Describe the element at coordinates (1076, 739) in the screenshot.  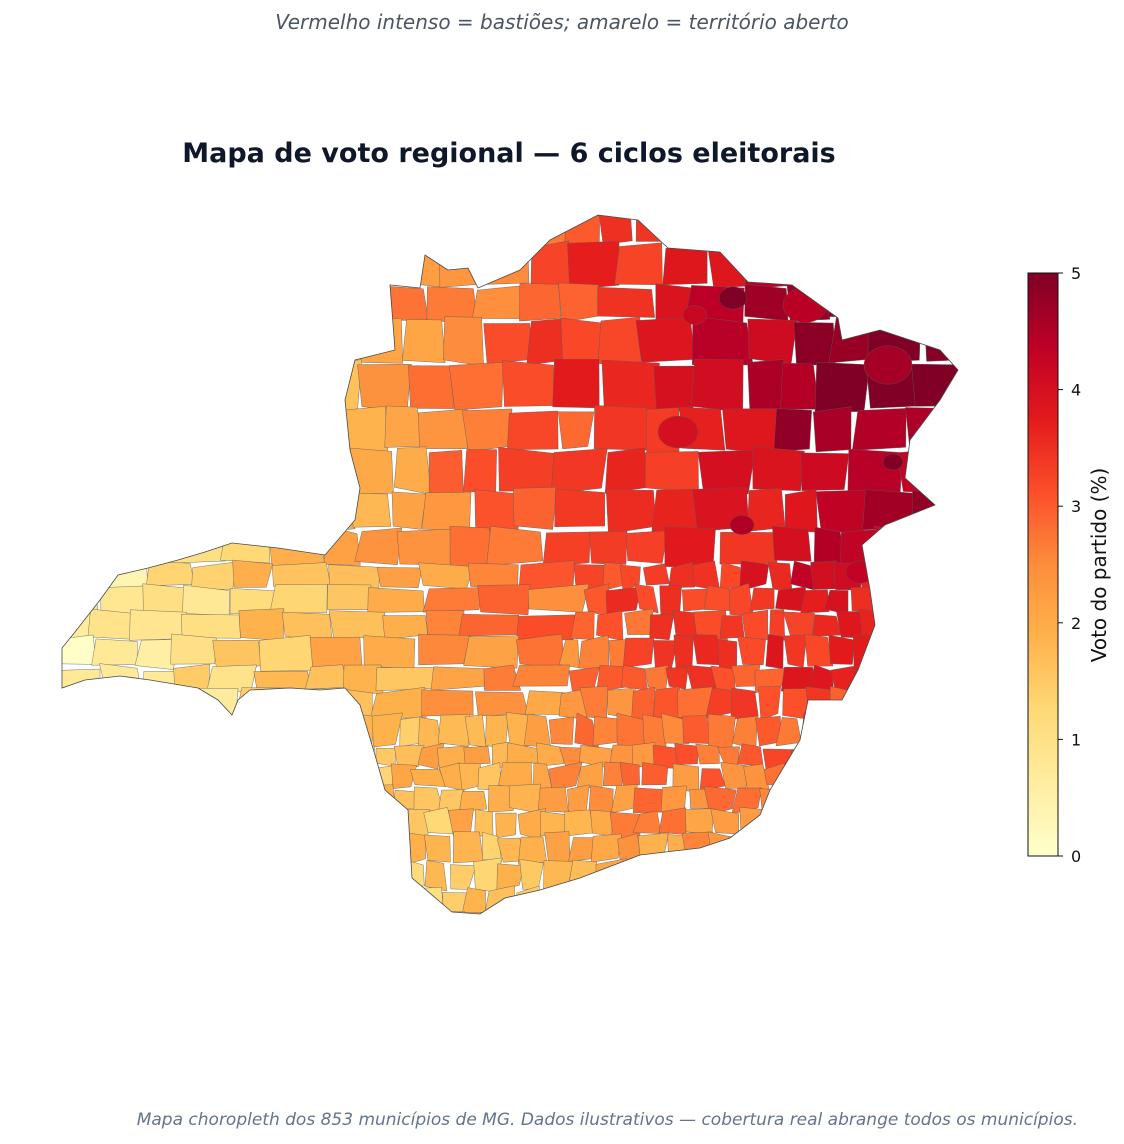
I see `colorbar-tick-label: 1` at that location.